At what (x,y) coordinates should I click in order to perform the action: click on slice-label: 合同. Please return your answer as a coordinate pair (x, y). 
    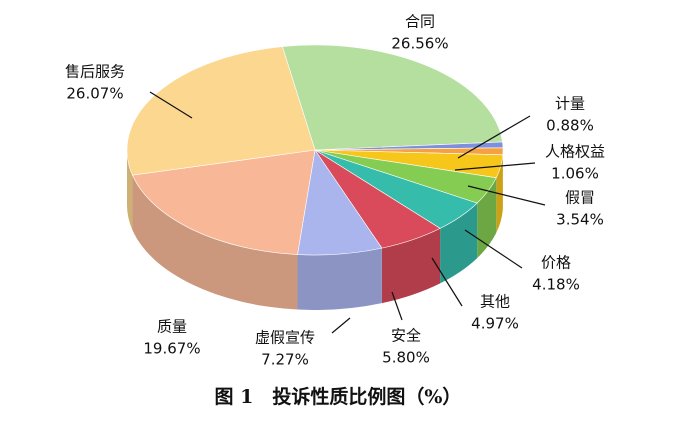
    Looking at the image, I should click on (420, 22).